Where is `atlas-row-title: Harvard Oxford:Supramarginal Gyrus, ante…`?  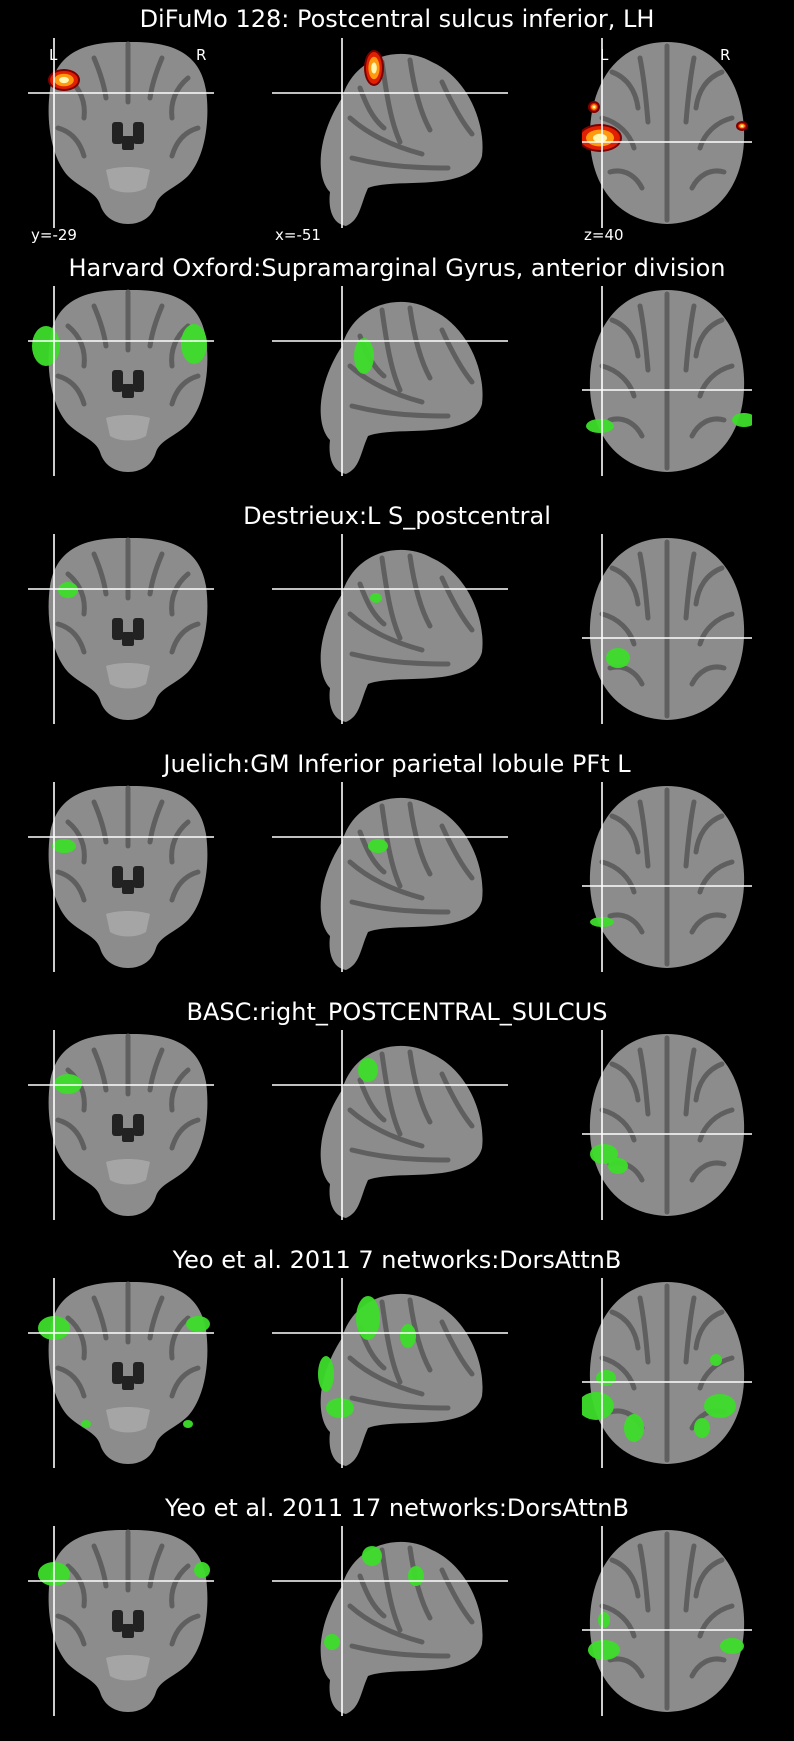 atlas-row-title: Harvard Oxford:Supramarginal Gyrus, ante… is located at coordinates (397, 268).